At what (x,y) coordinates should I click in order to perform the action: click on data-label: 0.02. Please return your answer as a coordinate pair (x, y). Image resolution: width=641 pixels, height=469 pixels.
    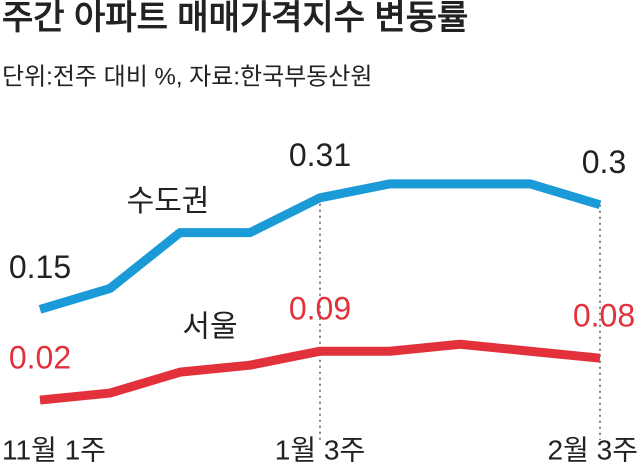
    Looking at the image, I should click on (40, 358).